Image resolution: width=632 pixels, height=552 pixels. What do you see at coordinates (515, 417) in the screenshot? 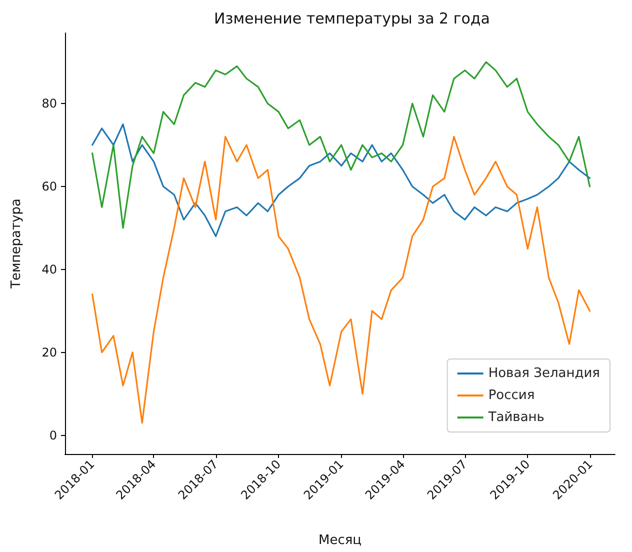
I see `legend-label: Тайвань` at bounding box center [515, 417].